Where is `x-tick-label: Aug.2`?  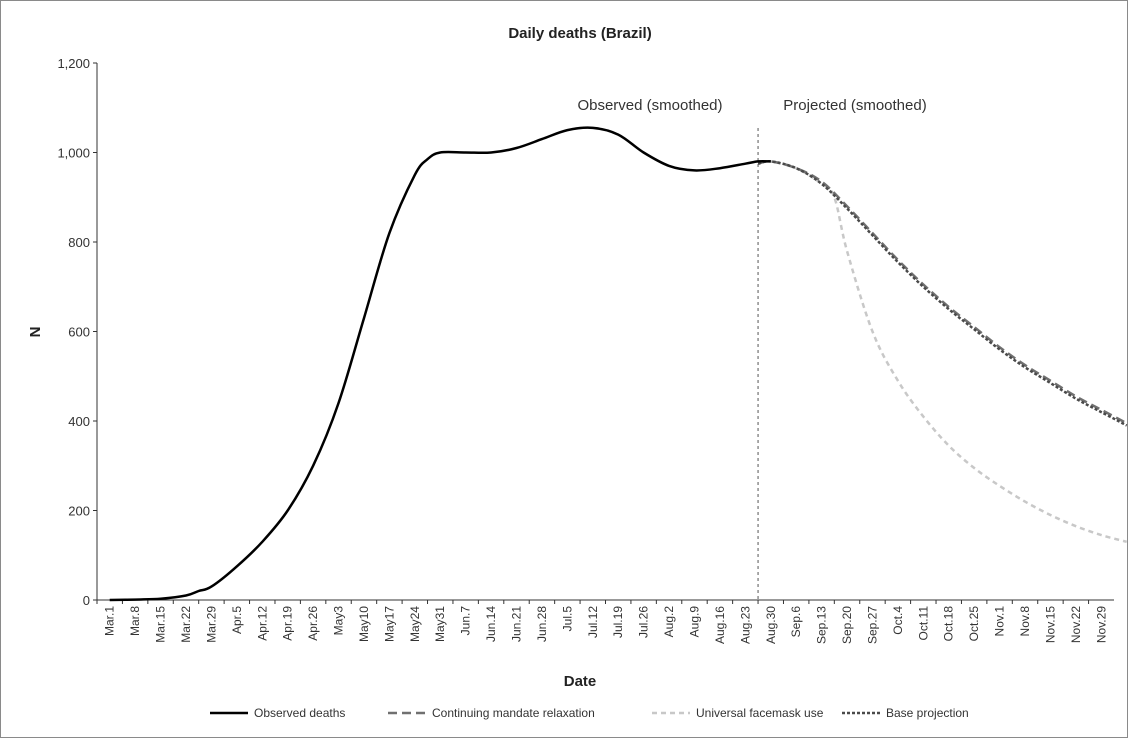 x-tick-label: Aug.2 is located at coordinates (669, 622).